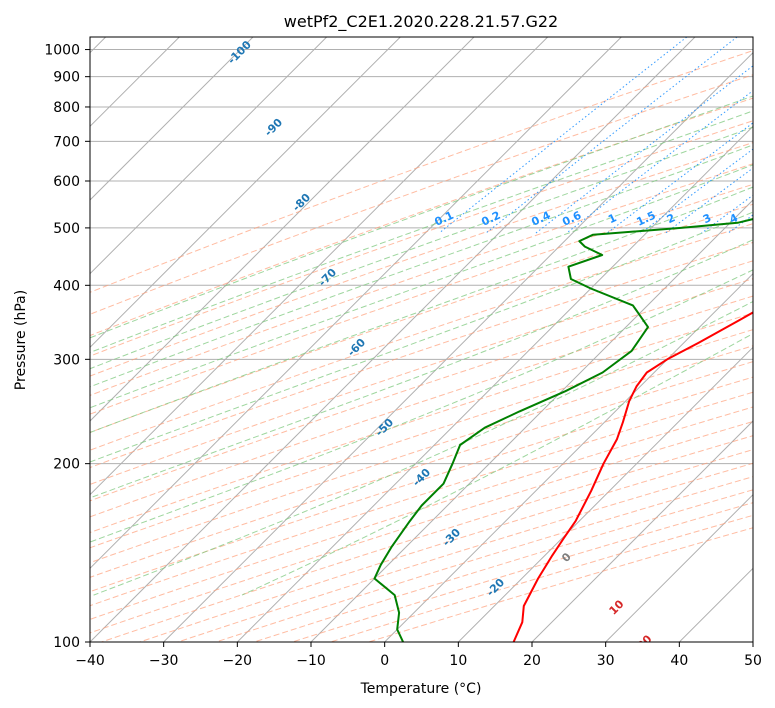 Image resolution: width=775 pixels, height=708 pixels. Describe the element at coordinates (645, 642) in the screenshot. I see `isotherm-label: 20` at that location.